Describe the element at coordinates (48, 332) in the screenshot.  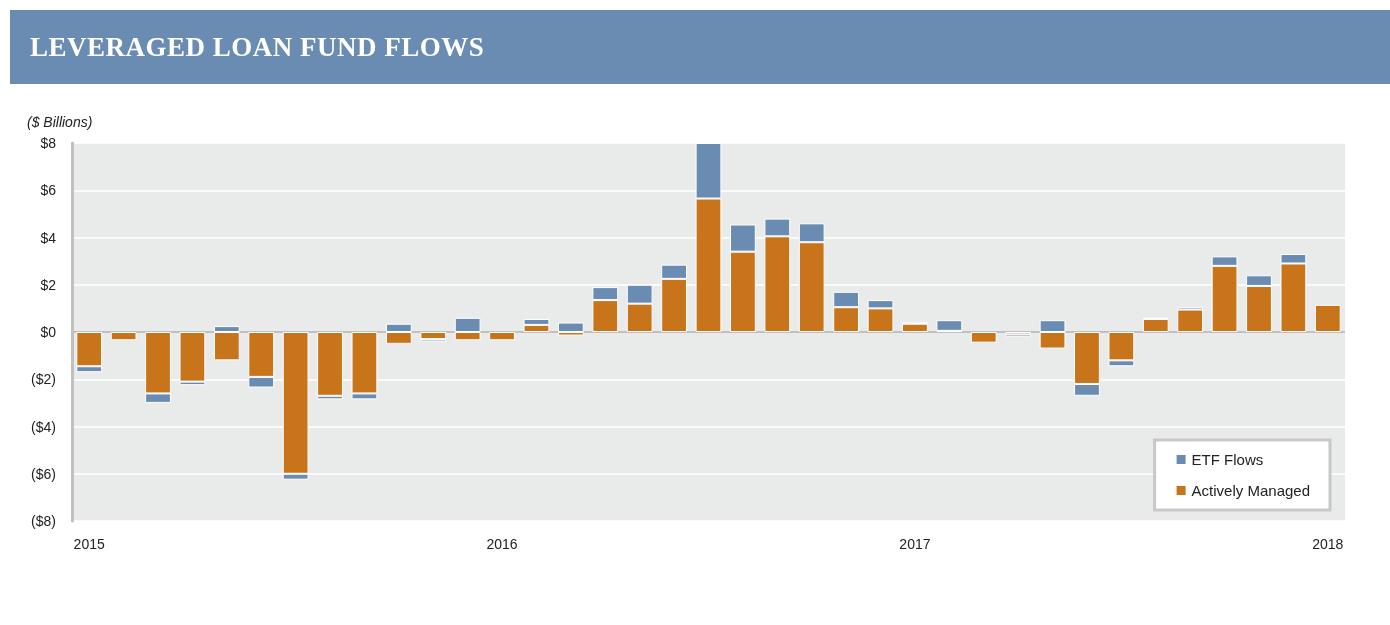
I see `y-tick-label: $0` at that location.